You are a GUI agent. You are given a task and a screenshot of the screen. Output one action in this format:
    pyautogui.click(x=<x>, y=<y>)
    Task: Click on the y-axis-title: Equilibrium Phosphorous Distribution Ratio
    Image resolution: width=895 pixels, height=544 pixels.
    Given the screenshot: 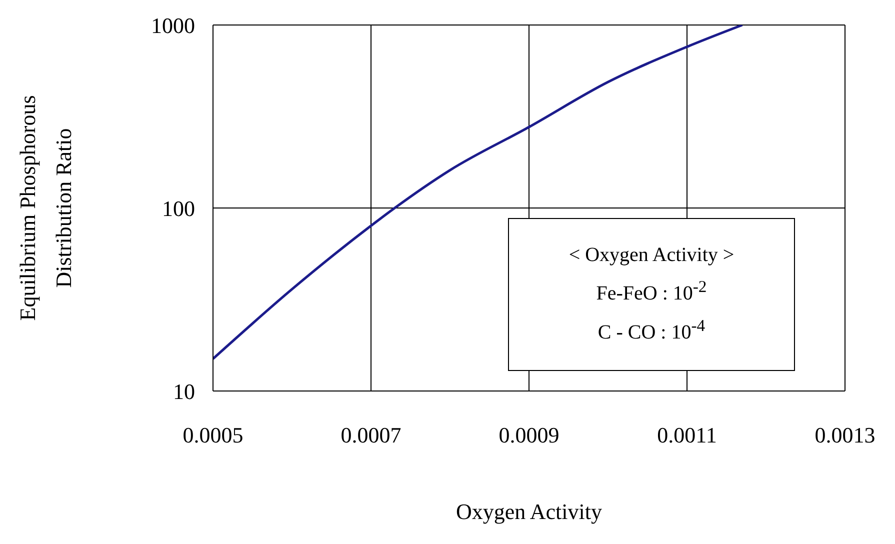 What is the action you would take?
    pyautogui.click(x=45, y=208)
    